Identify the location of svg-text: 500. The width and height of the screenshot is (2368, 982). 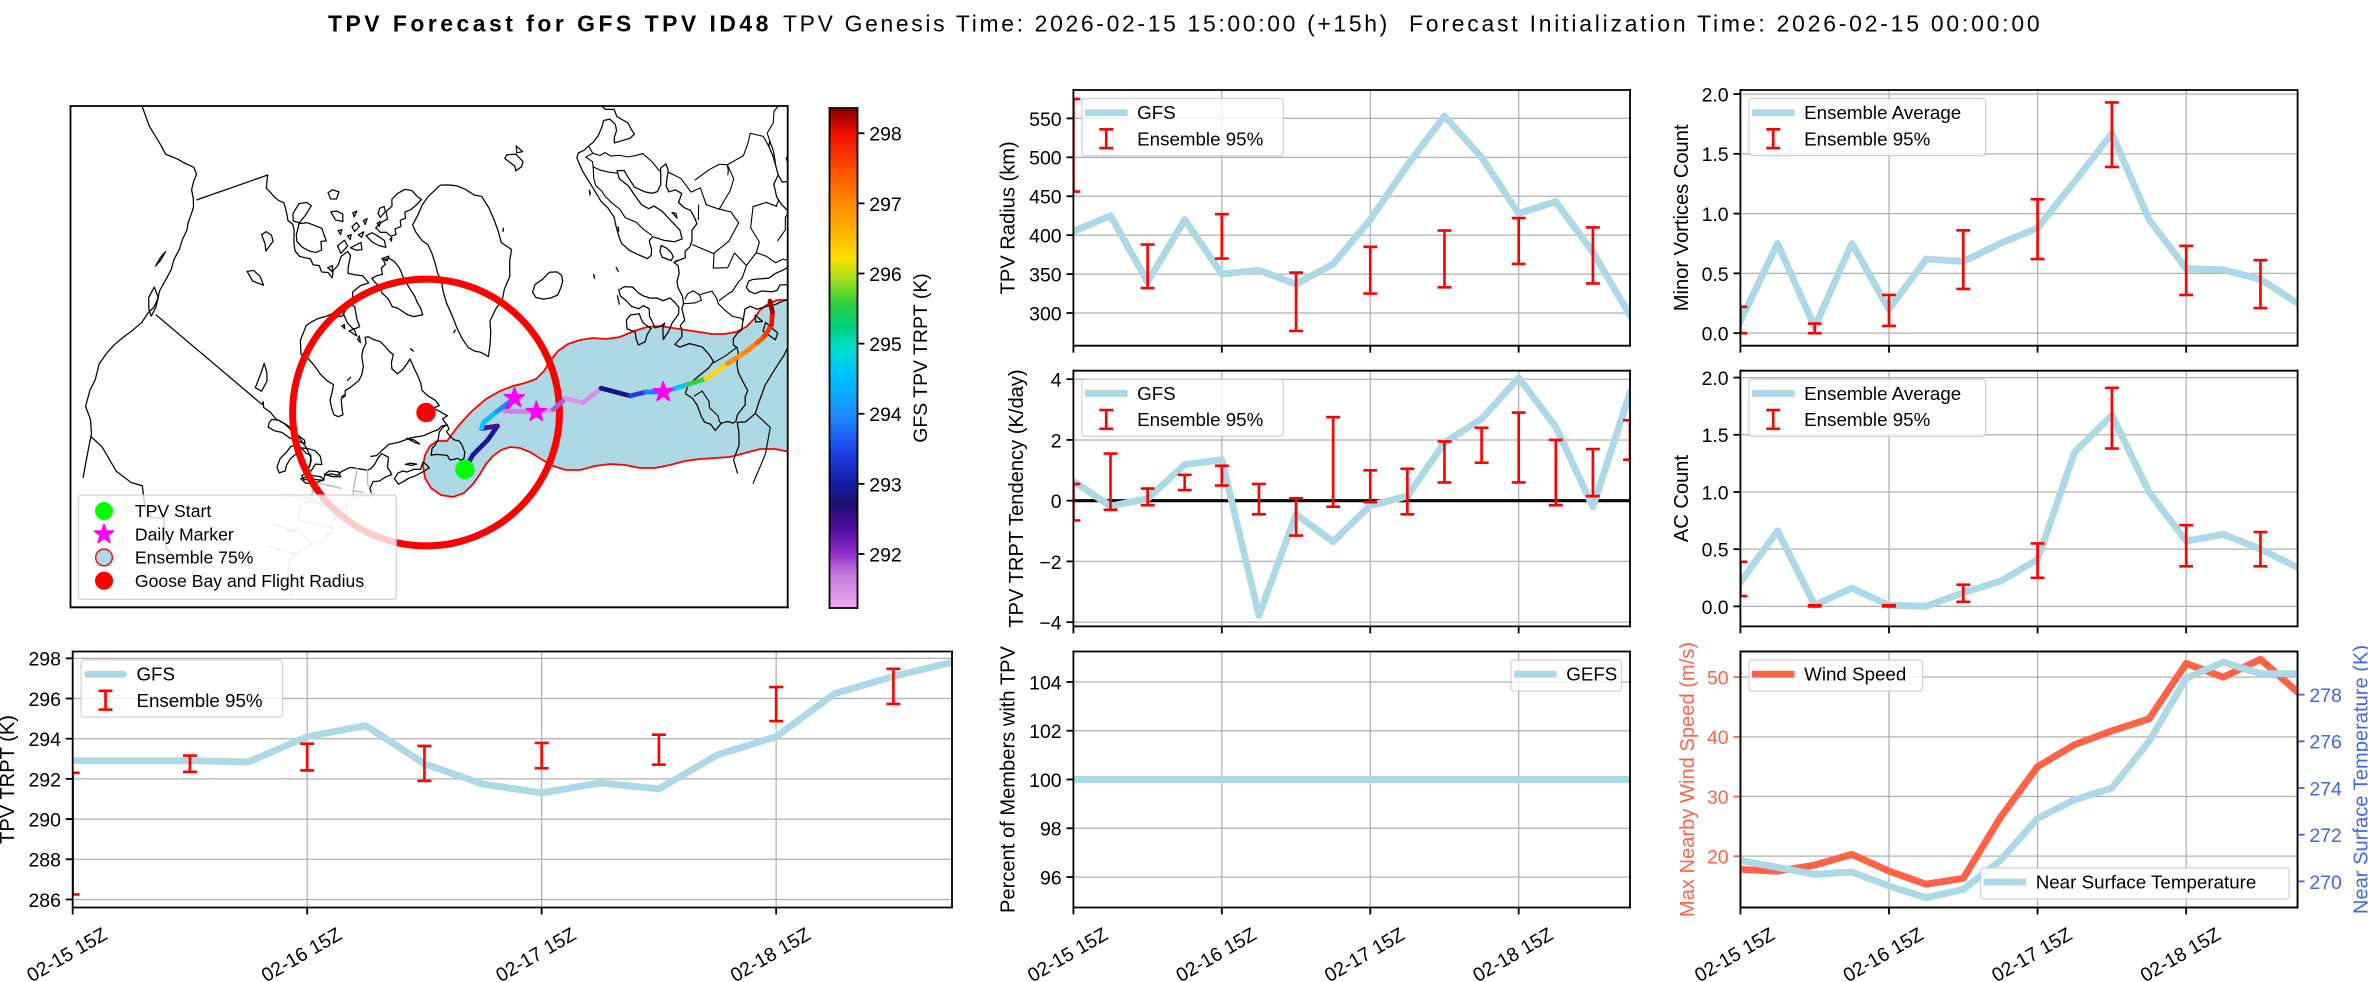
(1045, 159).